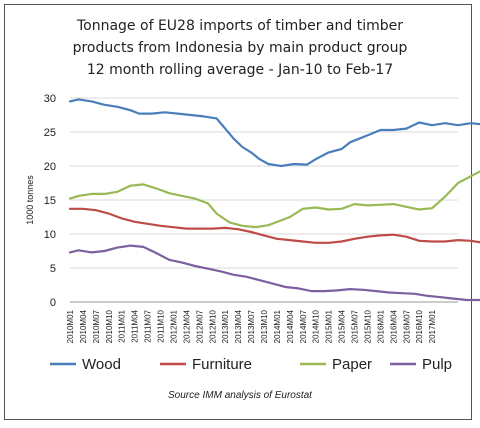 The height and width of the screenshot is (428, 480). I want to click on x-tick-label: 2014M04, so click(290, 326).